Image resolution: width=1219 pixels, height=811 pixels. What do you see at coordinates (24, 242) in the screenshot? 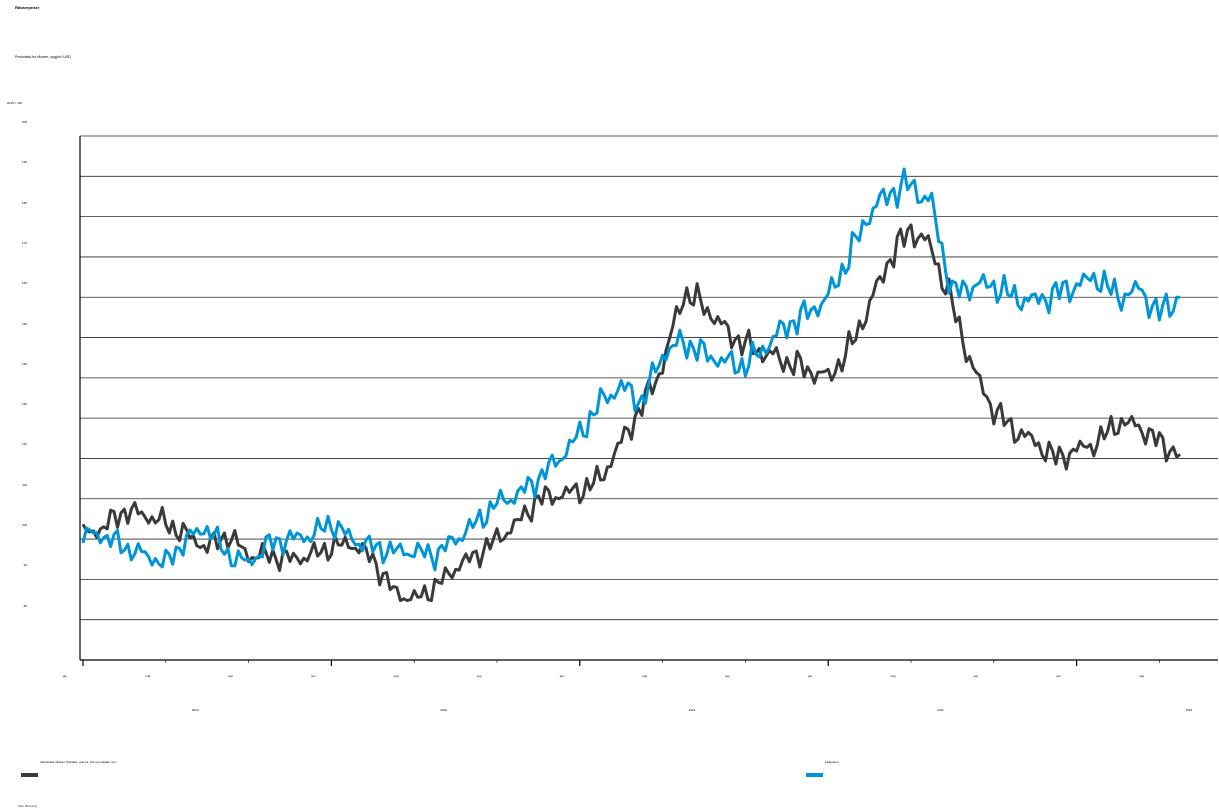
I see `y-tick-label: 170` at bounding box center [24, 242].